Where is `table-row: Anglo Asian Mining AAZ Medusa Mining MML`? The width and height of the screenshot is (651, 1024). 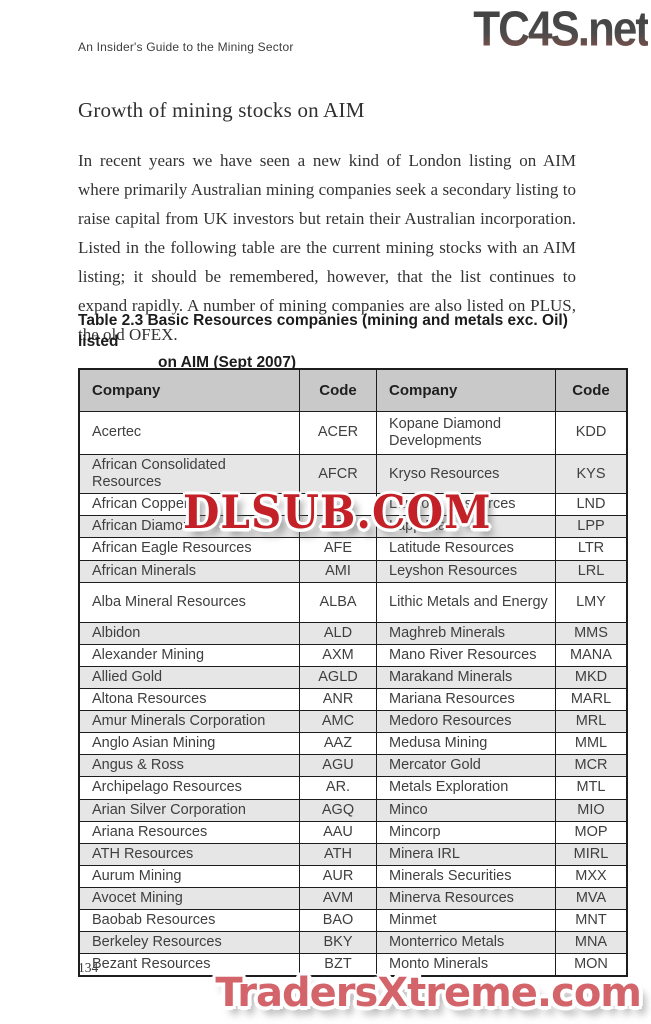 table-row: Anglo Asian Mining AAZ Medusa Mining MML is located at coordinates (353, 744).